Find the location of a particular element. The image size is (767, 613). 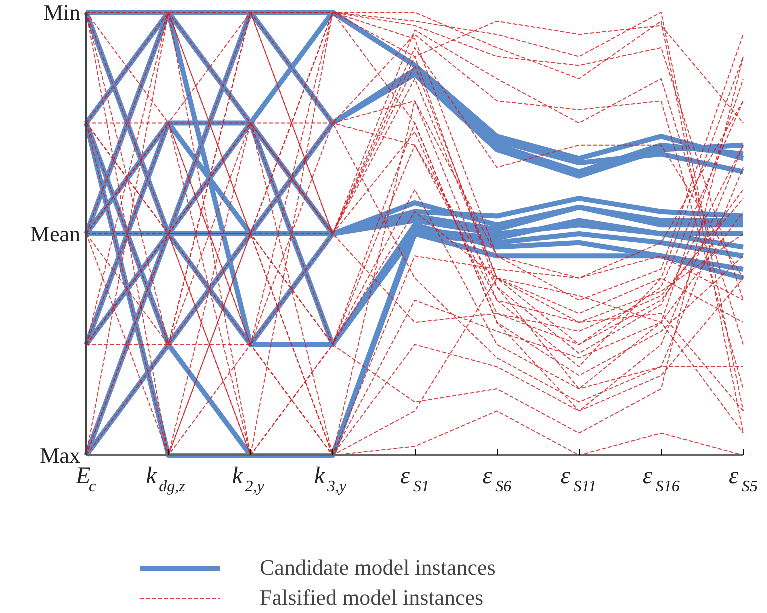

legend-label: Falsified model instances is located at coordinates (372, 598).